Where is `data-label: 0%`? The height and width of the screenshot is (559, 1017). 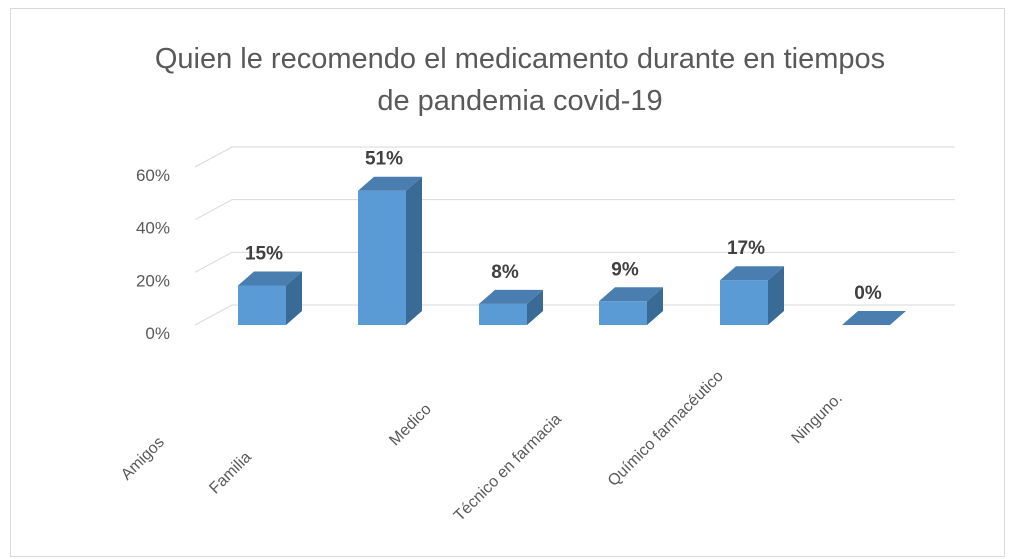 data-label: 0% is located at coordinates (868, 293).